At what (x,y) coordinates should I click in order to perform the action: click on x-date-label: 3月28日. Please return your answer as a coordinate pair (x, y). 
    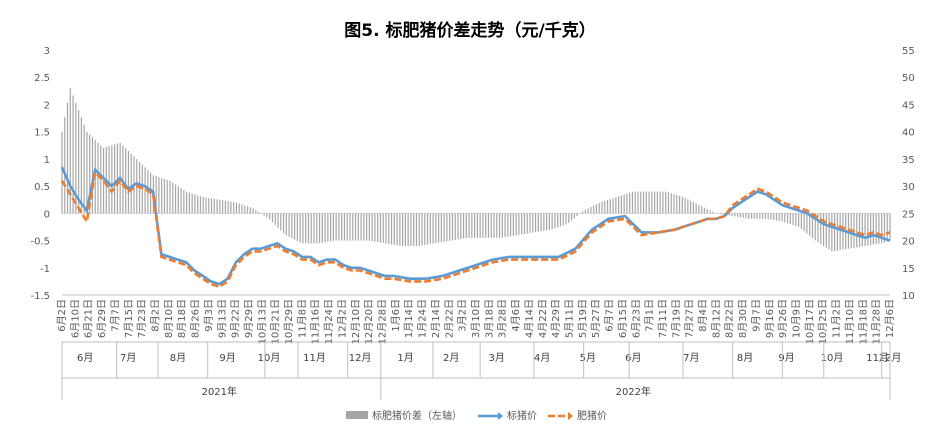
    Looking at the image, I should click on (503, 318).